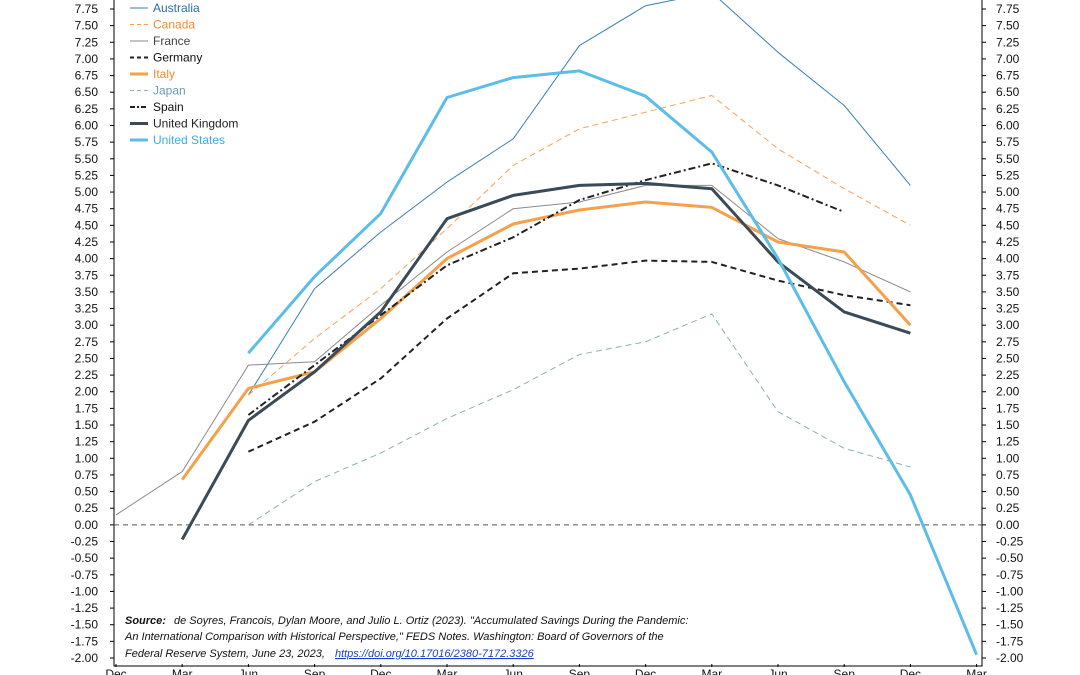 This screenshot has height=675, width=1080. What do you see at coordinates (87, 76) in the screenshot?
I see `y-left-tick-label: 6.75` at bounding box center [87, 76].